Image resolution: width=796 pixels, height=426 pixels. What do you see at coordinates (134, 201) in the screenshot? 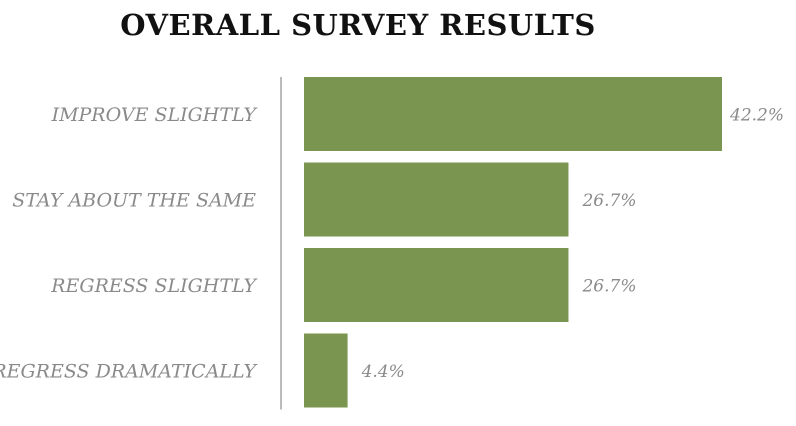
I see `category-label-1: STAY ABOUT THE SAME` at bounding box center [134, 201].